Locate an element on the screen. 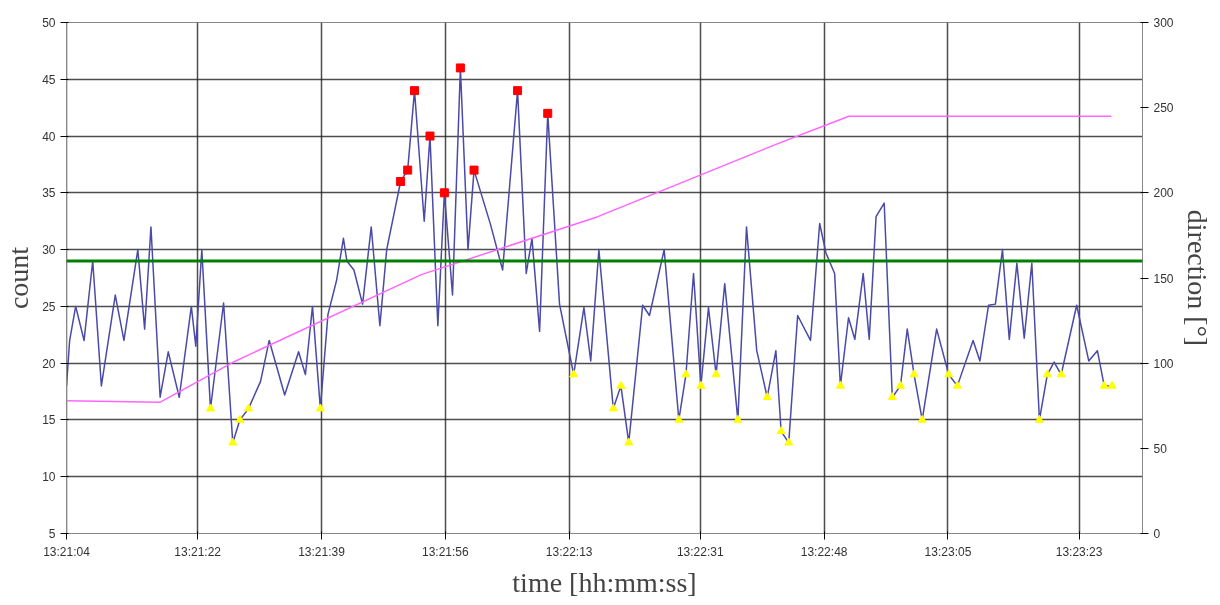  y-tick-label: 35 is located at coordinates (49, 193).